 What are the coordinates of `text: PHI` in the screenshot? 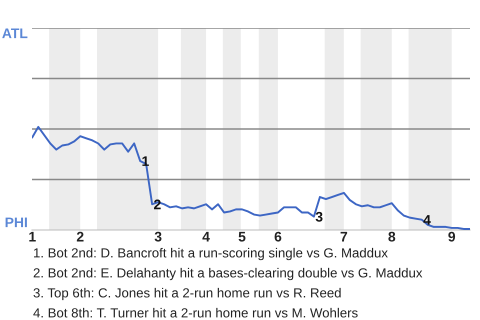 It's located at (16, 223).